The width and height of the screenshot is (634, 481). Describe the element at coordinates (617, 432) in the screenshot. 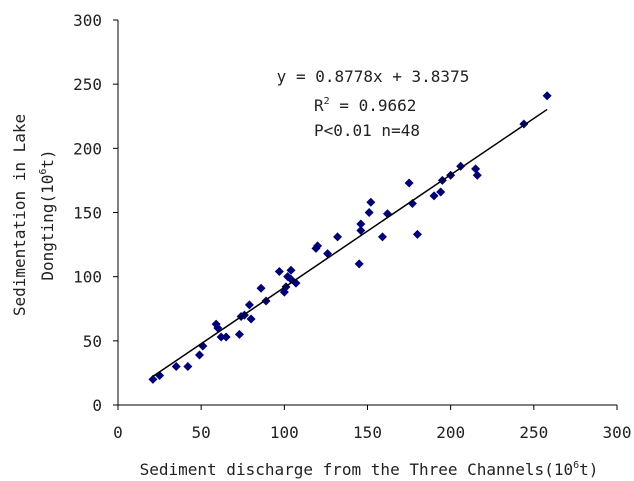

I see `x-tick-label: 300` at that location.